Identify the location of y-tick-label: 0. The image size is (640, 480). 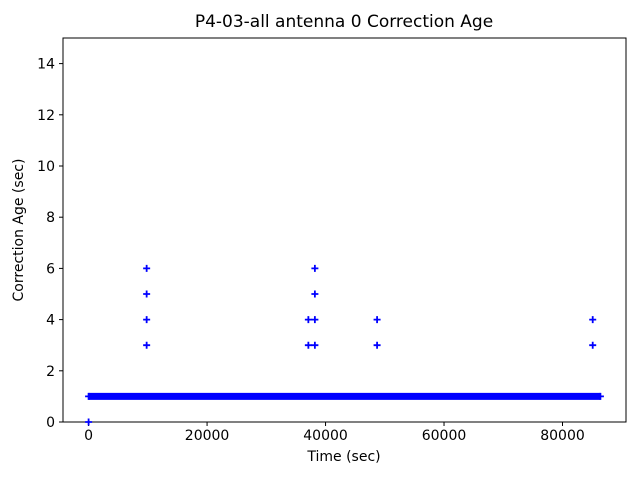
(50, 423).